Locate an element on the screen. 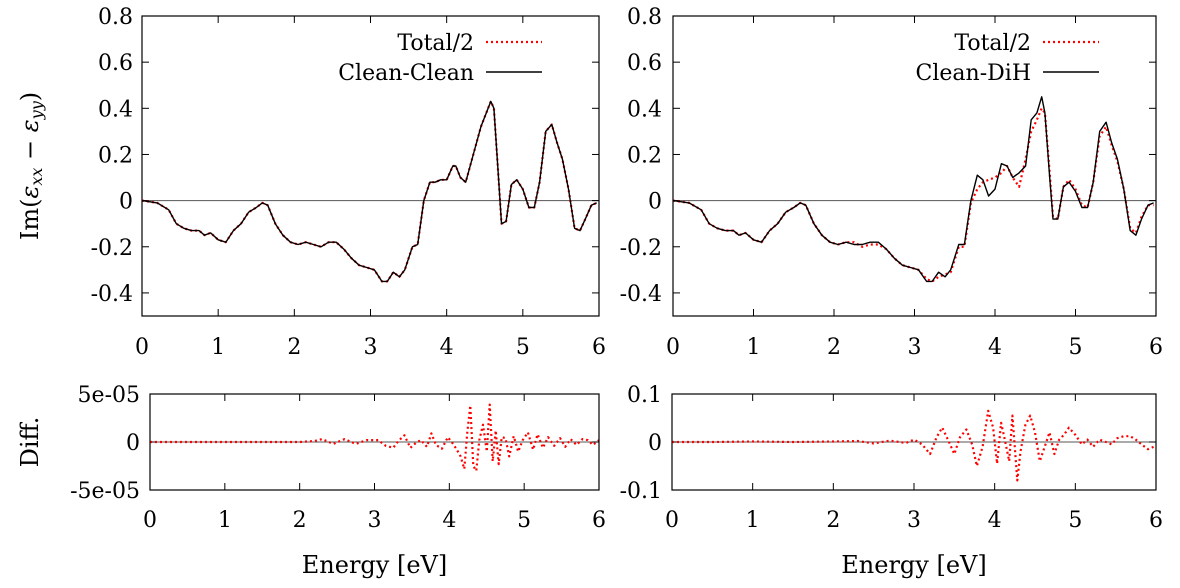 This screenshot has width=1180, height=588. legend-label: Clean-Clean is located at coordinates (406, 73).